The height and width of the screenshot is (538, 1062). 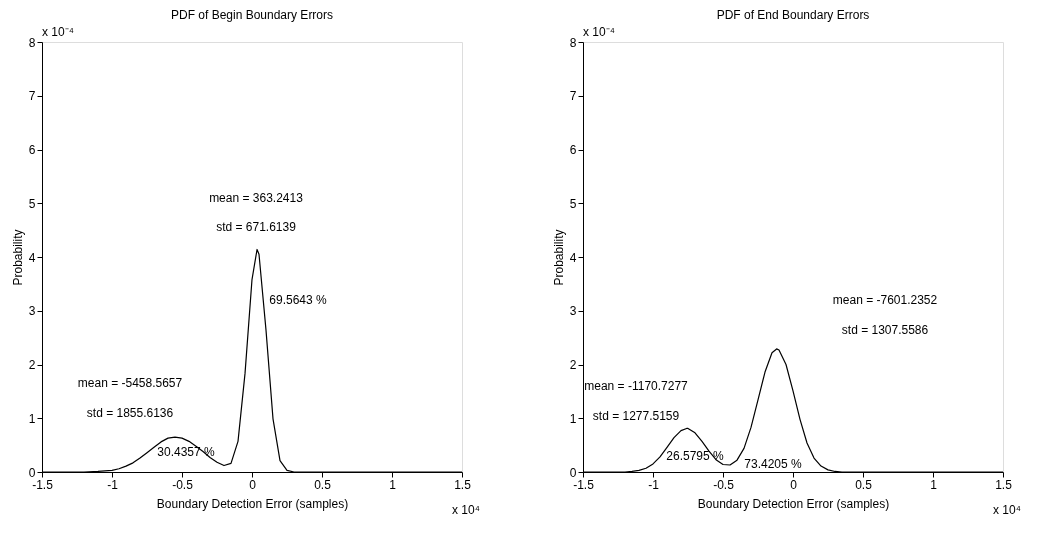 I want to click on annotation: mean = -5458.5657, so click(x=130, y=383).